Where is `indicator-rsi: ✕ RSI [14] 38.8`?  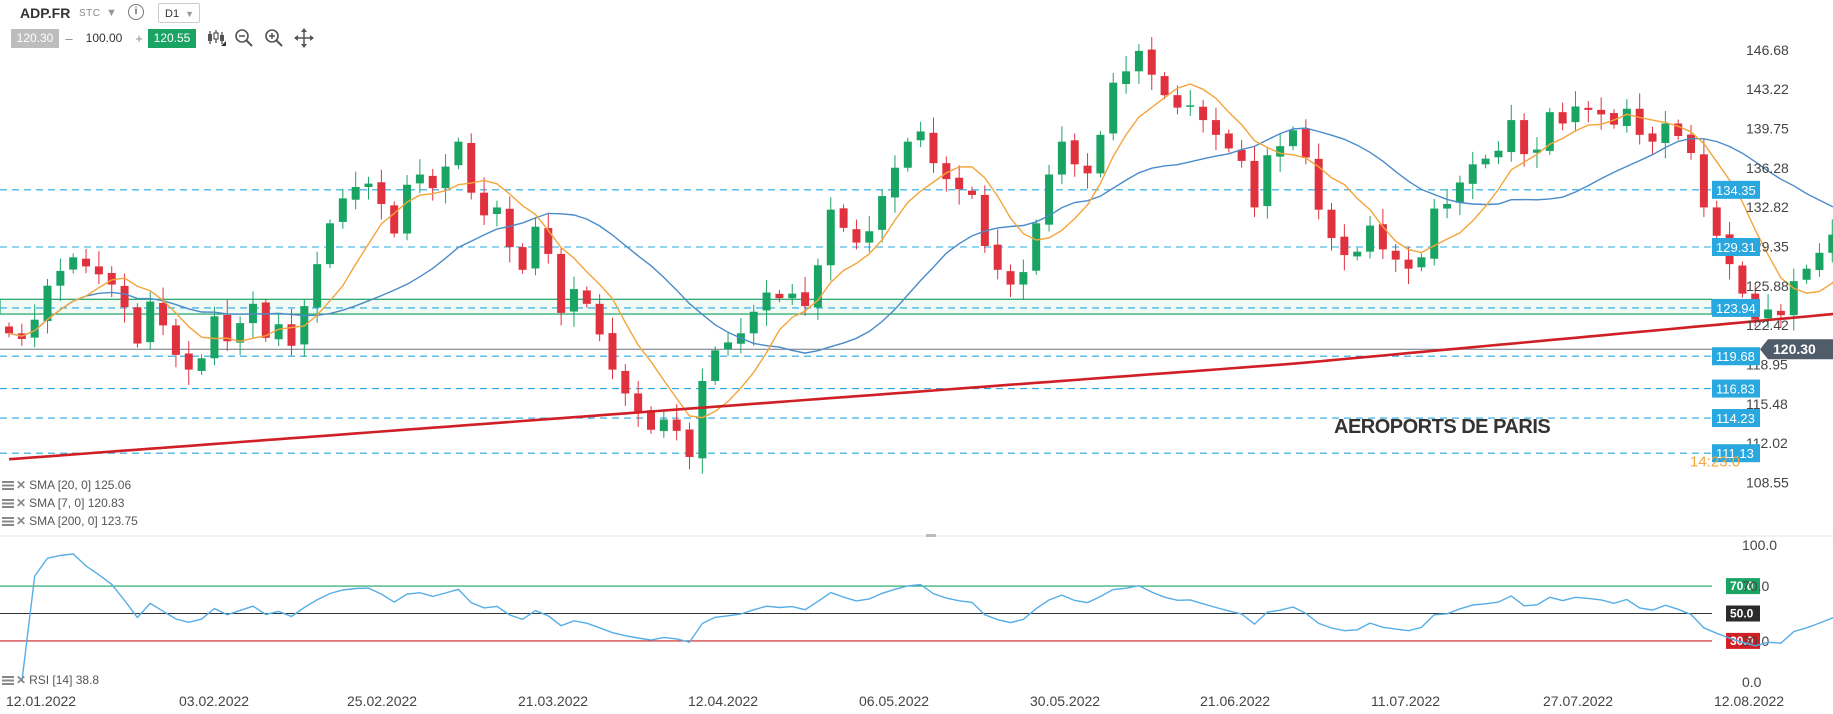
indicator-rsi: ✕ RSI [14] 38.8 is located at coordinates (50, 680).